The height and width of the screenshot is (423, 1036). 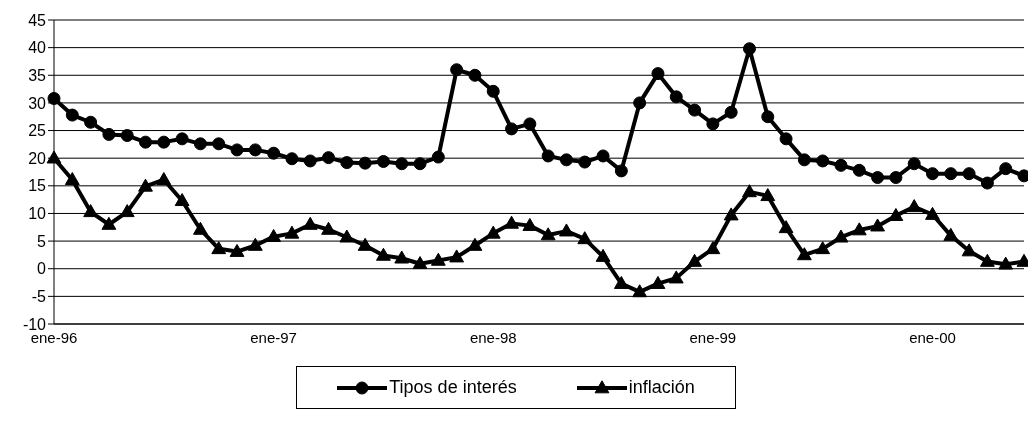 What do you see at coordinates (34, 324) in the screenshot?
I see `y-tick-label: -10` at bounding box center [34, 324].